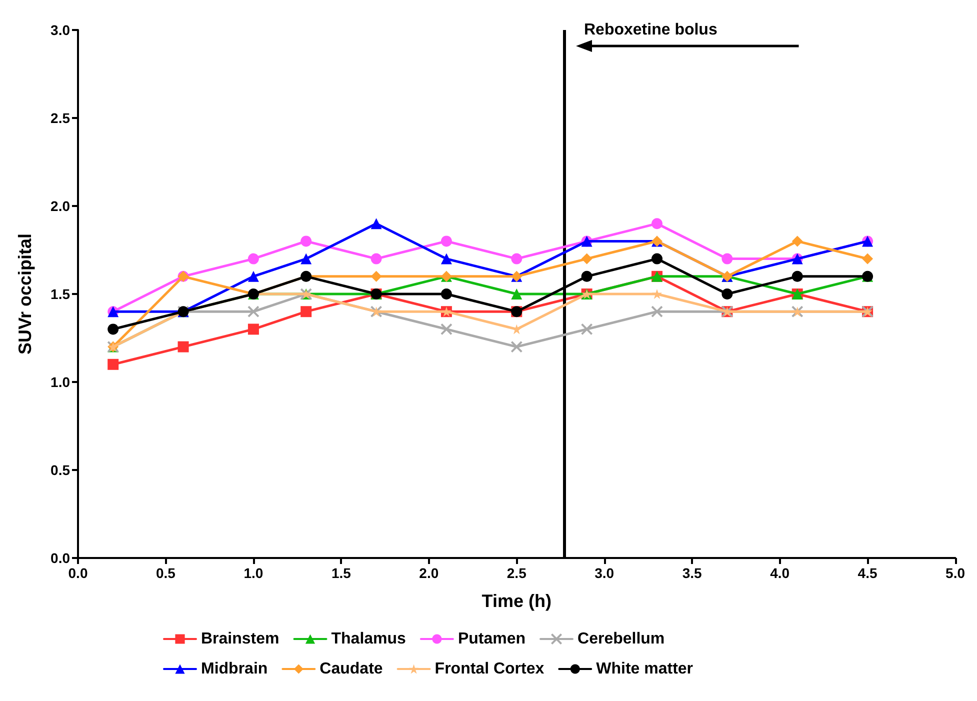 The image size is (977, 701). Describe the element at coordinates (621, 639) in the screenshot. I see `legend-label: Cerebellum` at that location.